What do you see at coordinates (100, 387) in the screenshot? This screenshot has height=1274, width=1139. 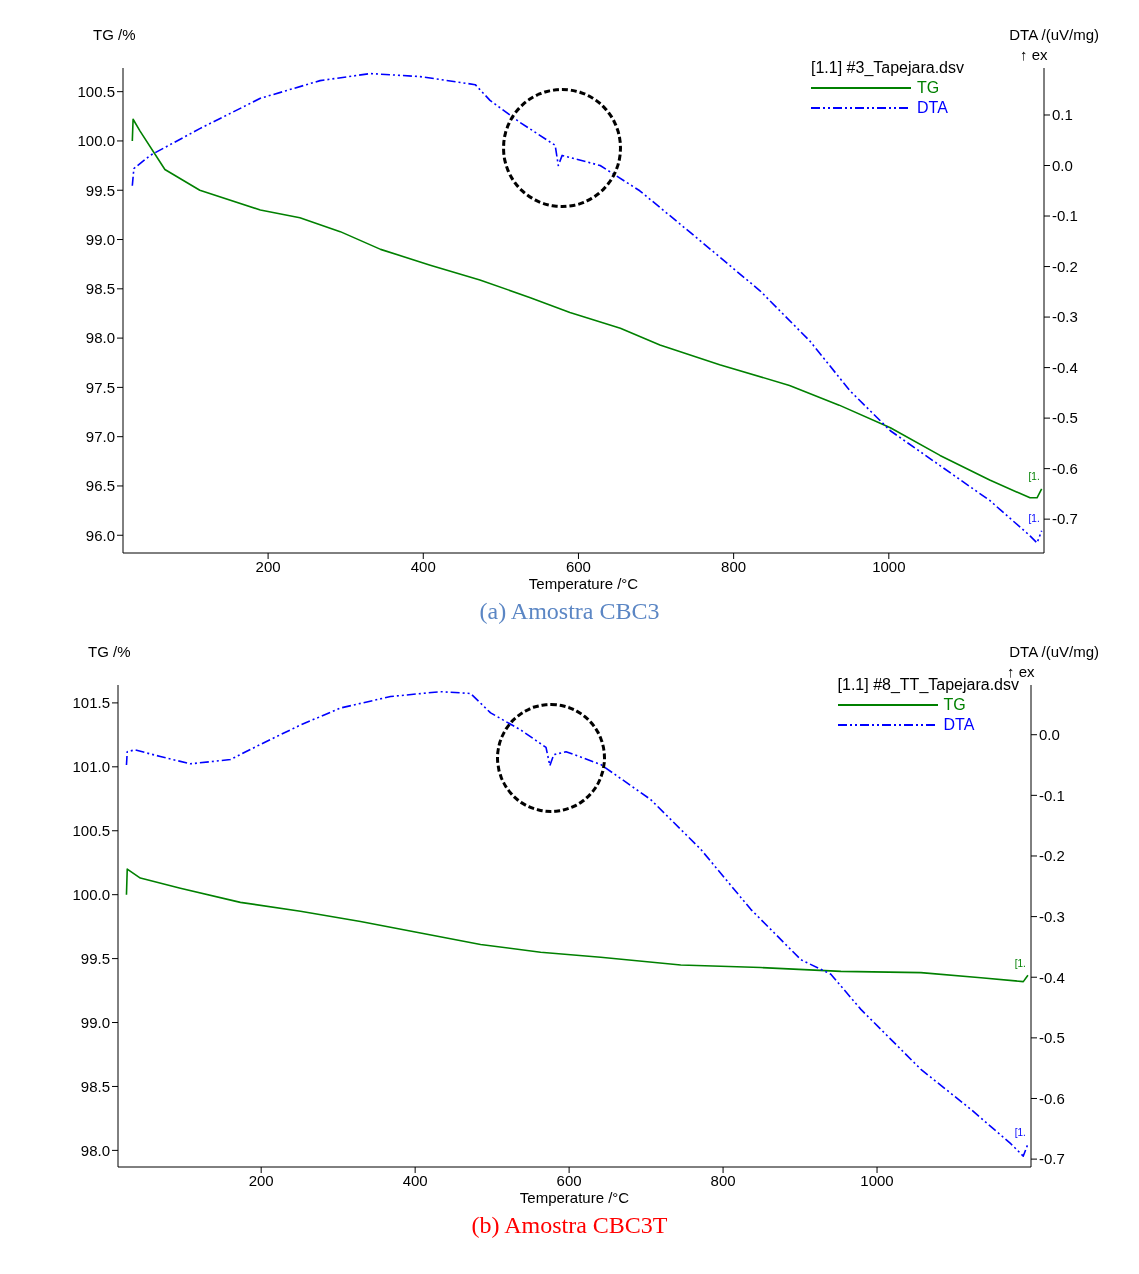 I see `y-tick-label: 97.5` at bounding box center [100, 387].